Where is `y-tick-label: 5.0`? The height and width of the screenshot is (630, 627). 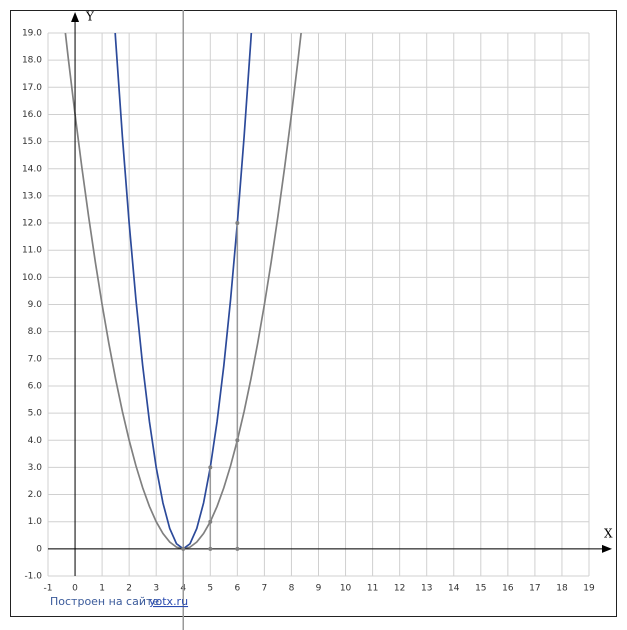
y-tick-label: 5.0 is located at coordinates (35, 414).